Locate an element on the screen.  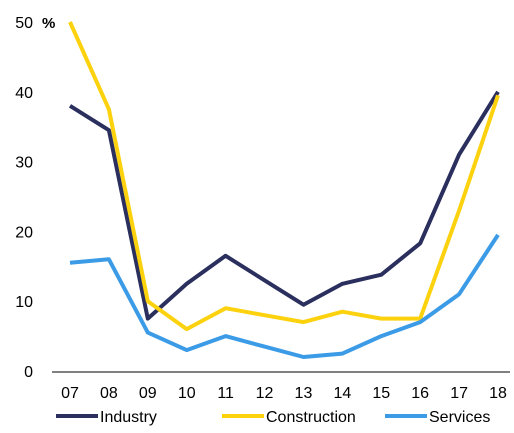
y-tick-label: 50 is located at coordinates (24, 23).